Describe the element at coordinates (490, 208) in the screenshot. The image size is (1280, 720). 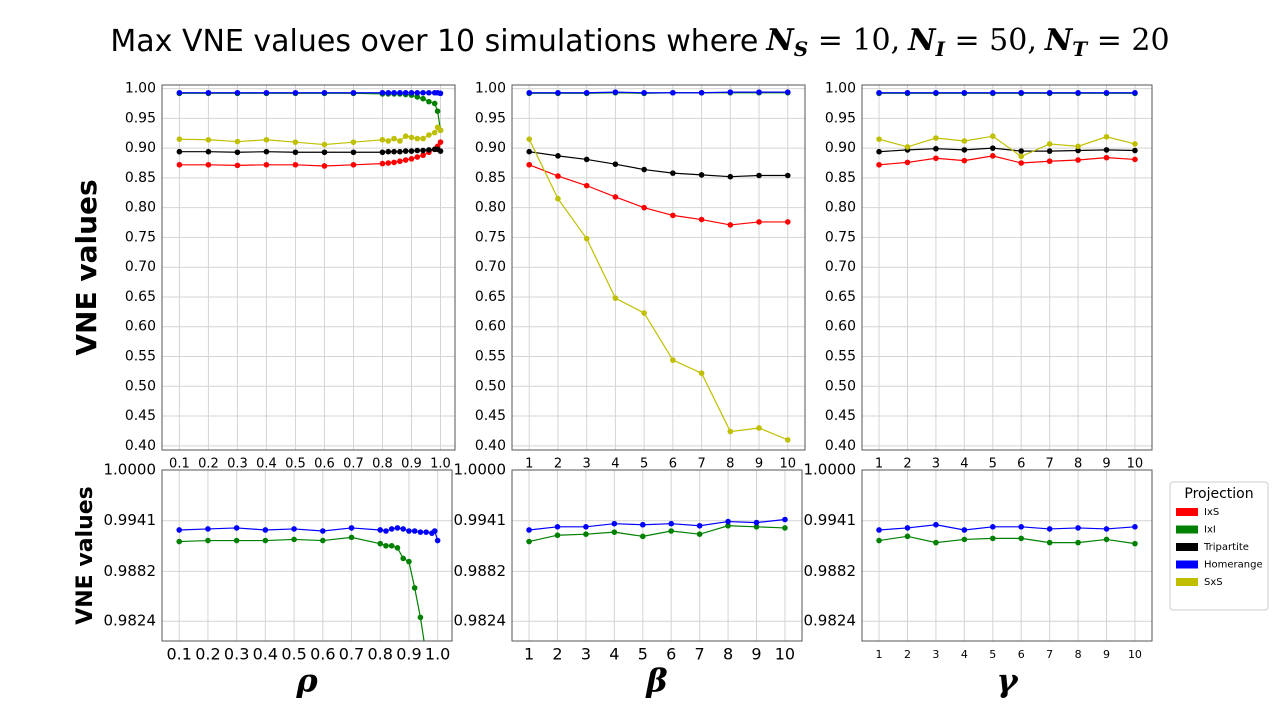
I see `y-tick-label: 0.80` at that location.